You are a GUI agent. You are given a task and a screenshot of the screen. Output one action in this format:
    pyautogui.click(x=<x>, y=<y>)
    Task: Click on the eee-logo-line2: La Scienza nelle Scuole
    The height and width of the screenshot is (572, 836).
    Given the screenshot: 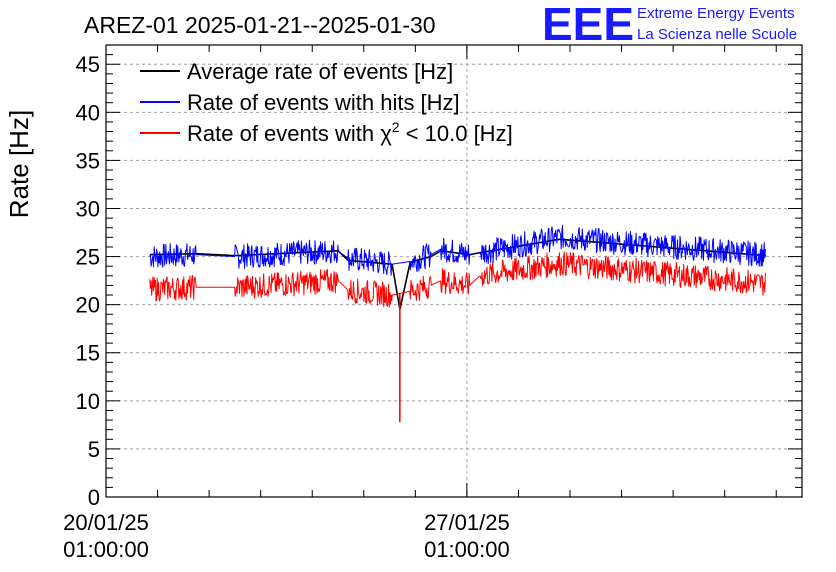 What is the action you would take?
    pyautogui.click(x=717, y=34)
    